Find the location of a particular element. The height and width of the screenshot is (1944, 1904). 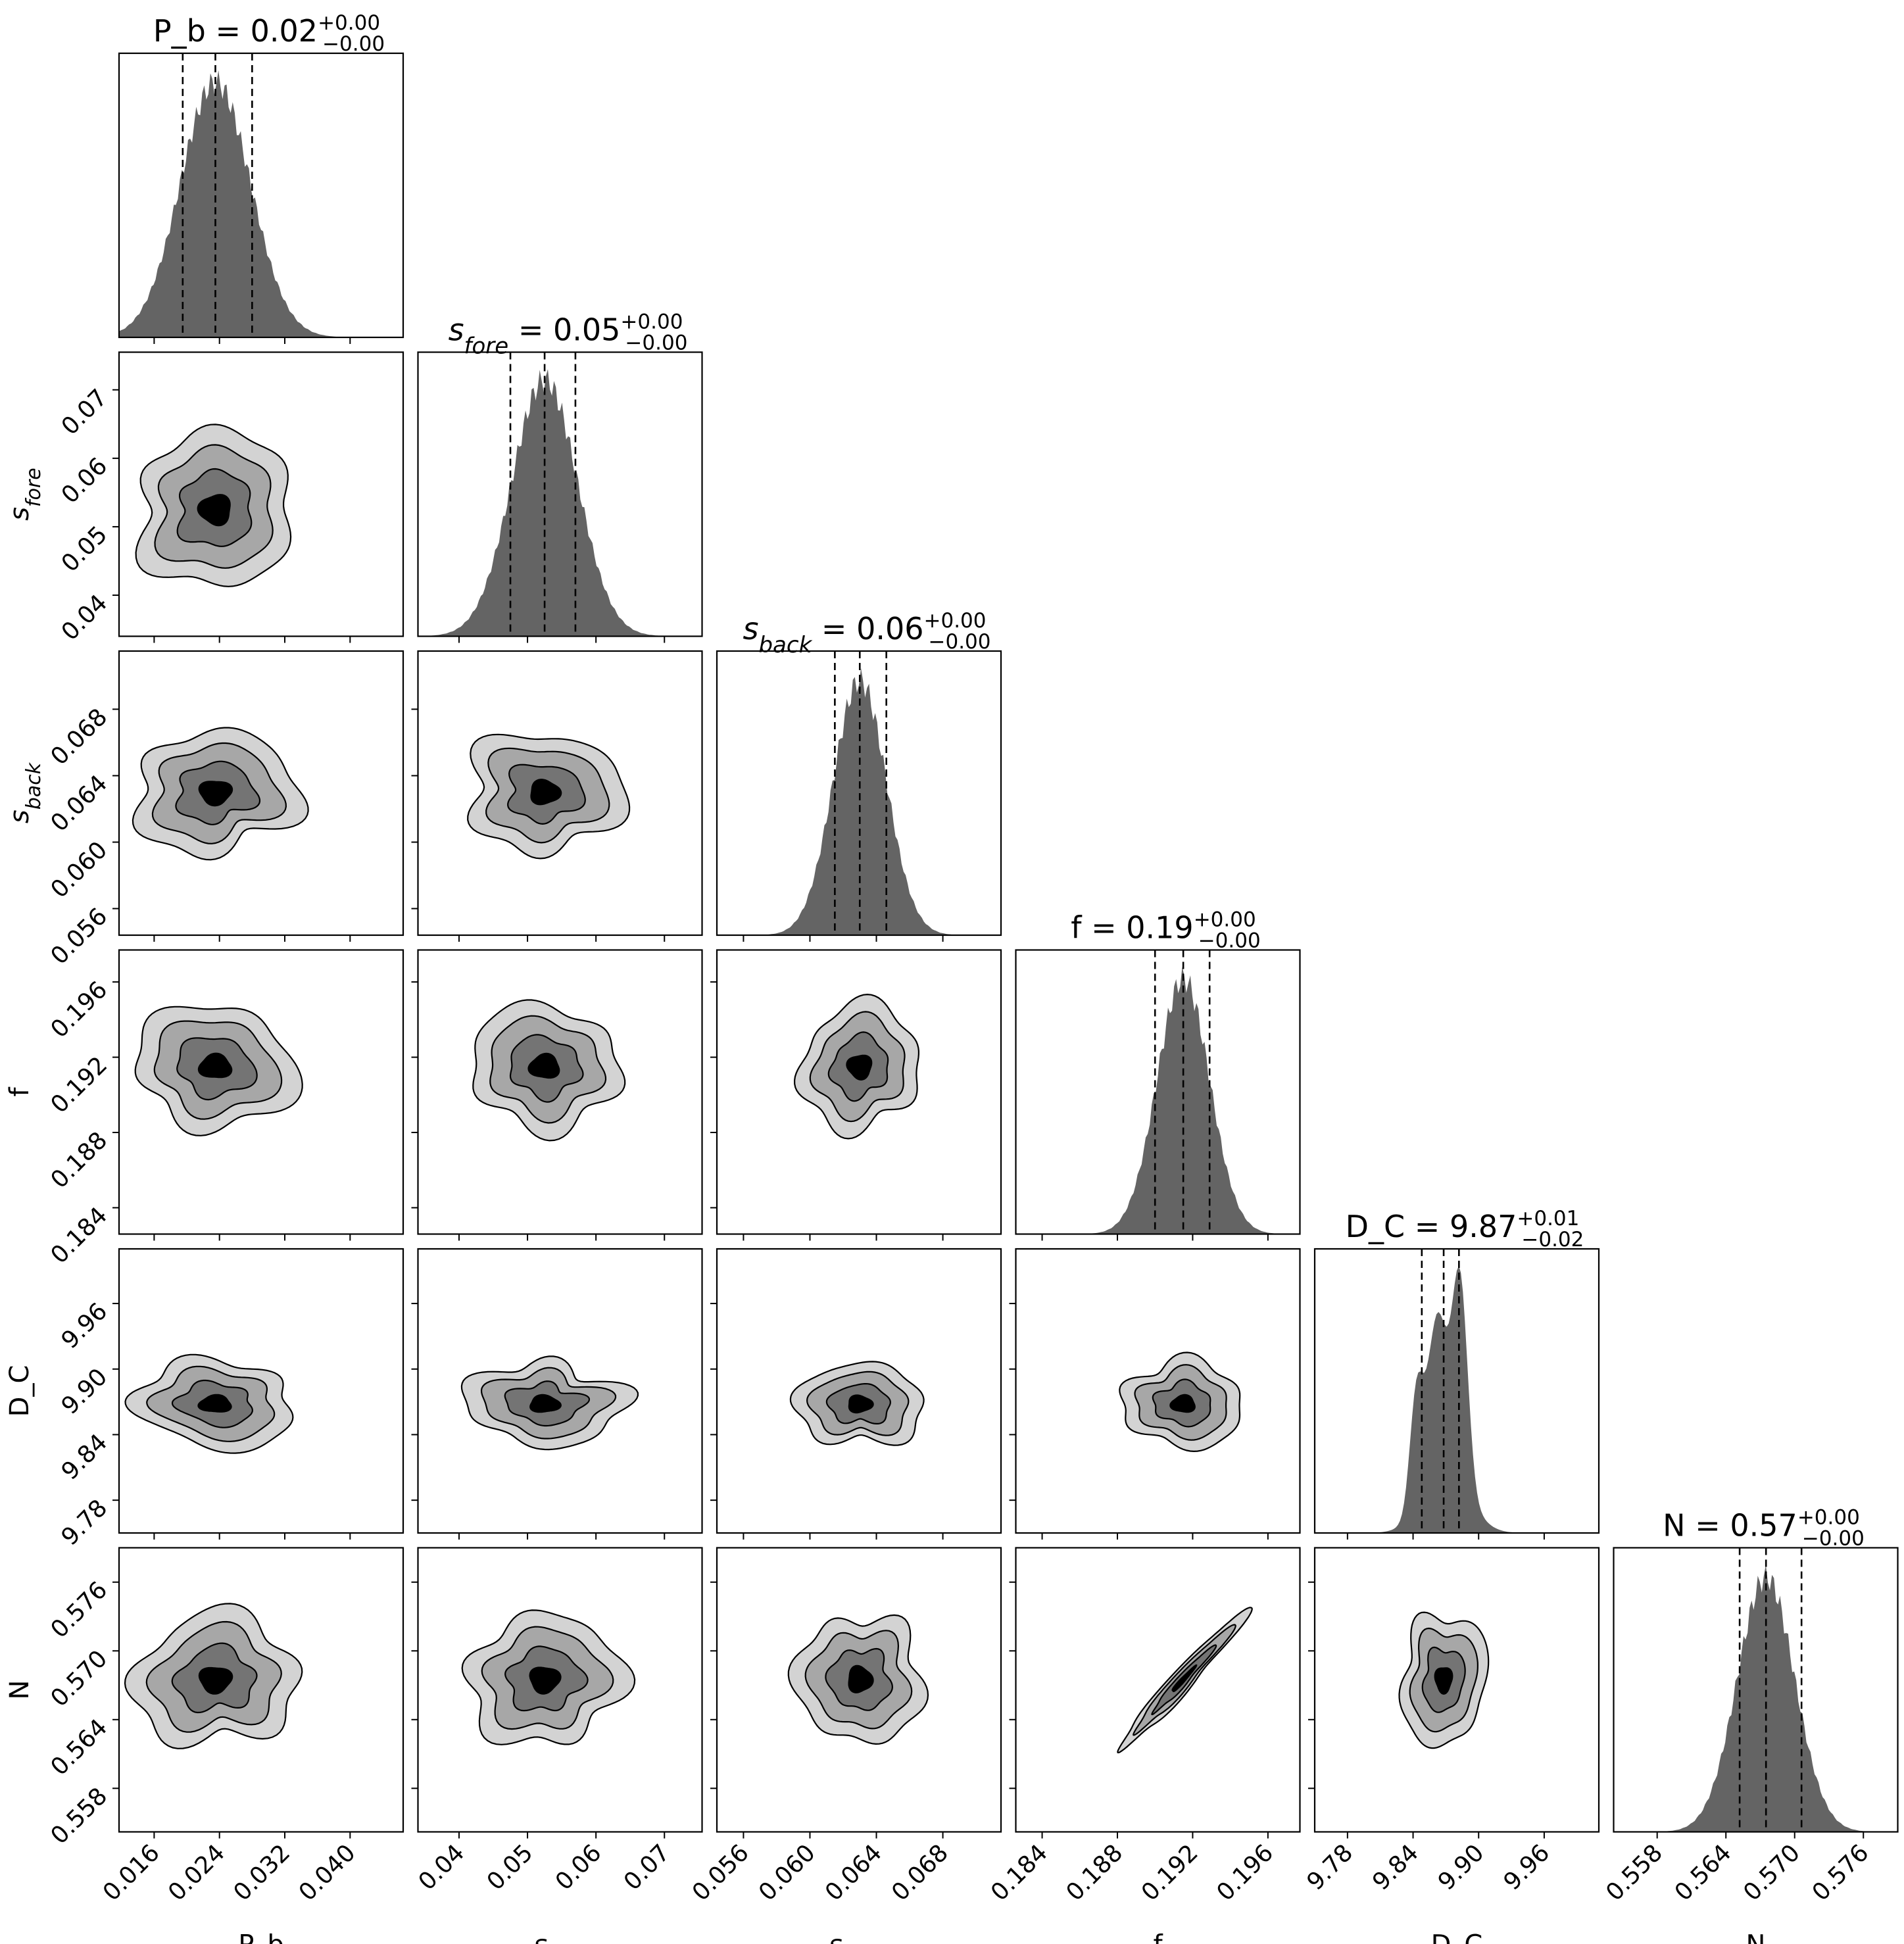

title-label-base: f is located at coordinates (1077, 928).